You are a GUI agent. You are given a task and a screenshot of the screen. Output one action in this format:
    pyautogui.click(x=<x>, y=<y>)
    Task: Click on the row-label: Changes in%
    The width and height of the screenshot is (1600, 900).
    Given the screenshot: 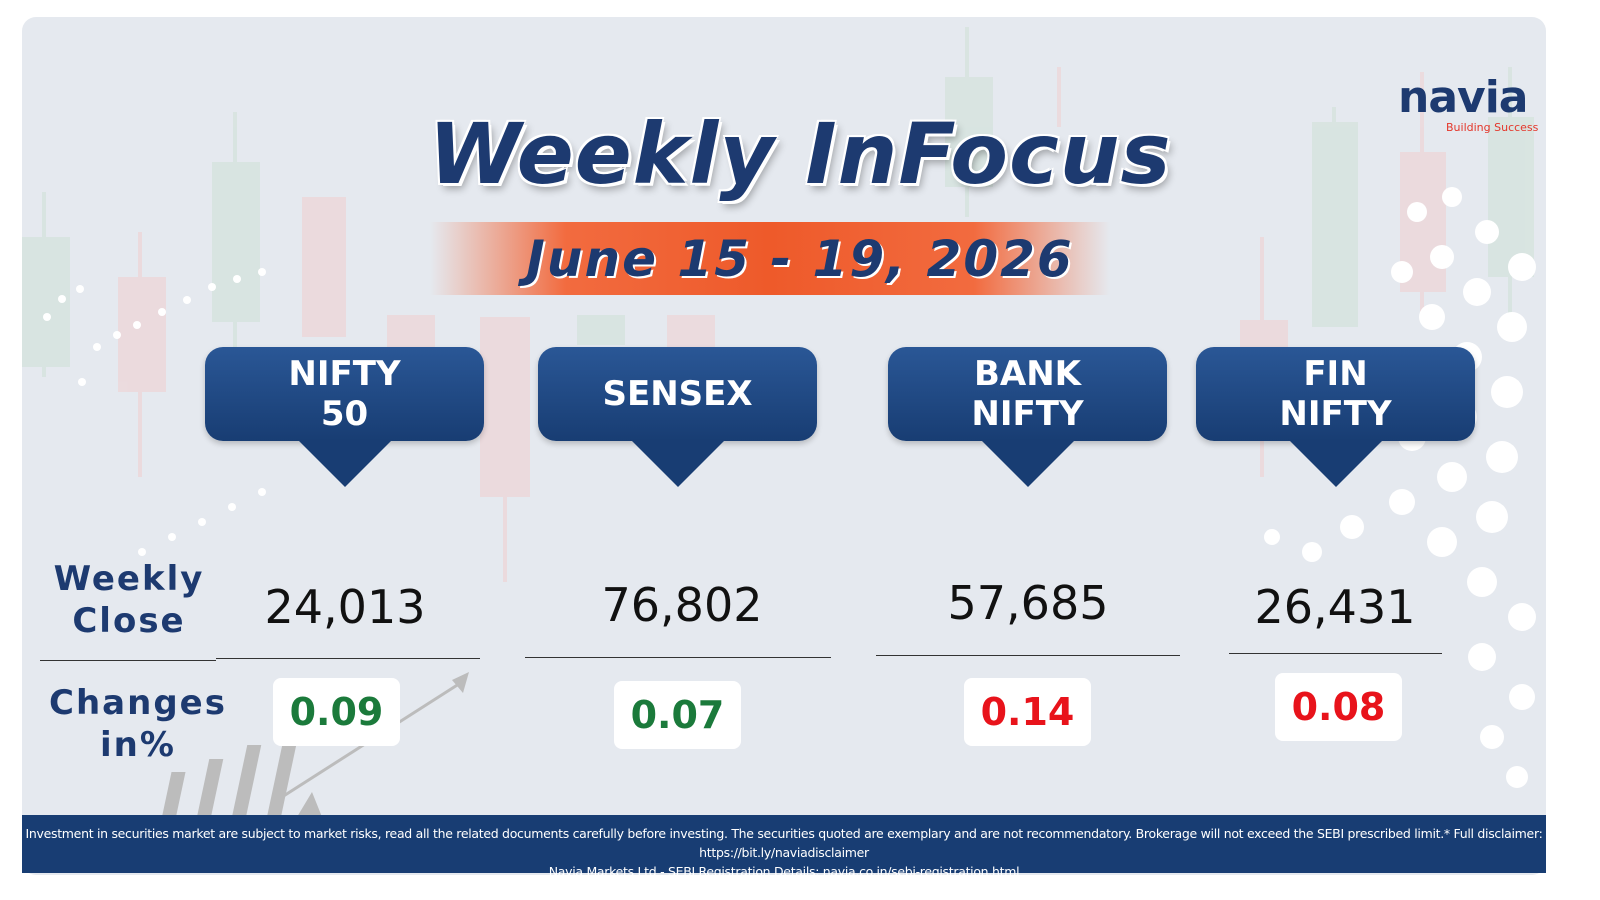 What is the action you would take?
    pyautogui.click(x=138, y=724)
    